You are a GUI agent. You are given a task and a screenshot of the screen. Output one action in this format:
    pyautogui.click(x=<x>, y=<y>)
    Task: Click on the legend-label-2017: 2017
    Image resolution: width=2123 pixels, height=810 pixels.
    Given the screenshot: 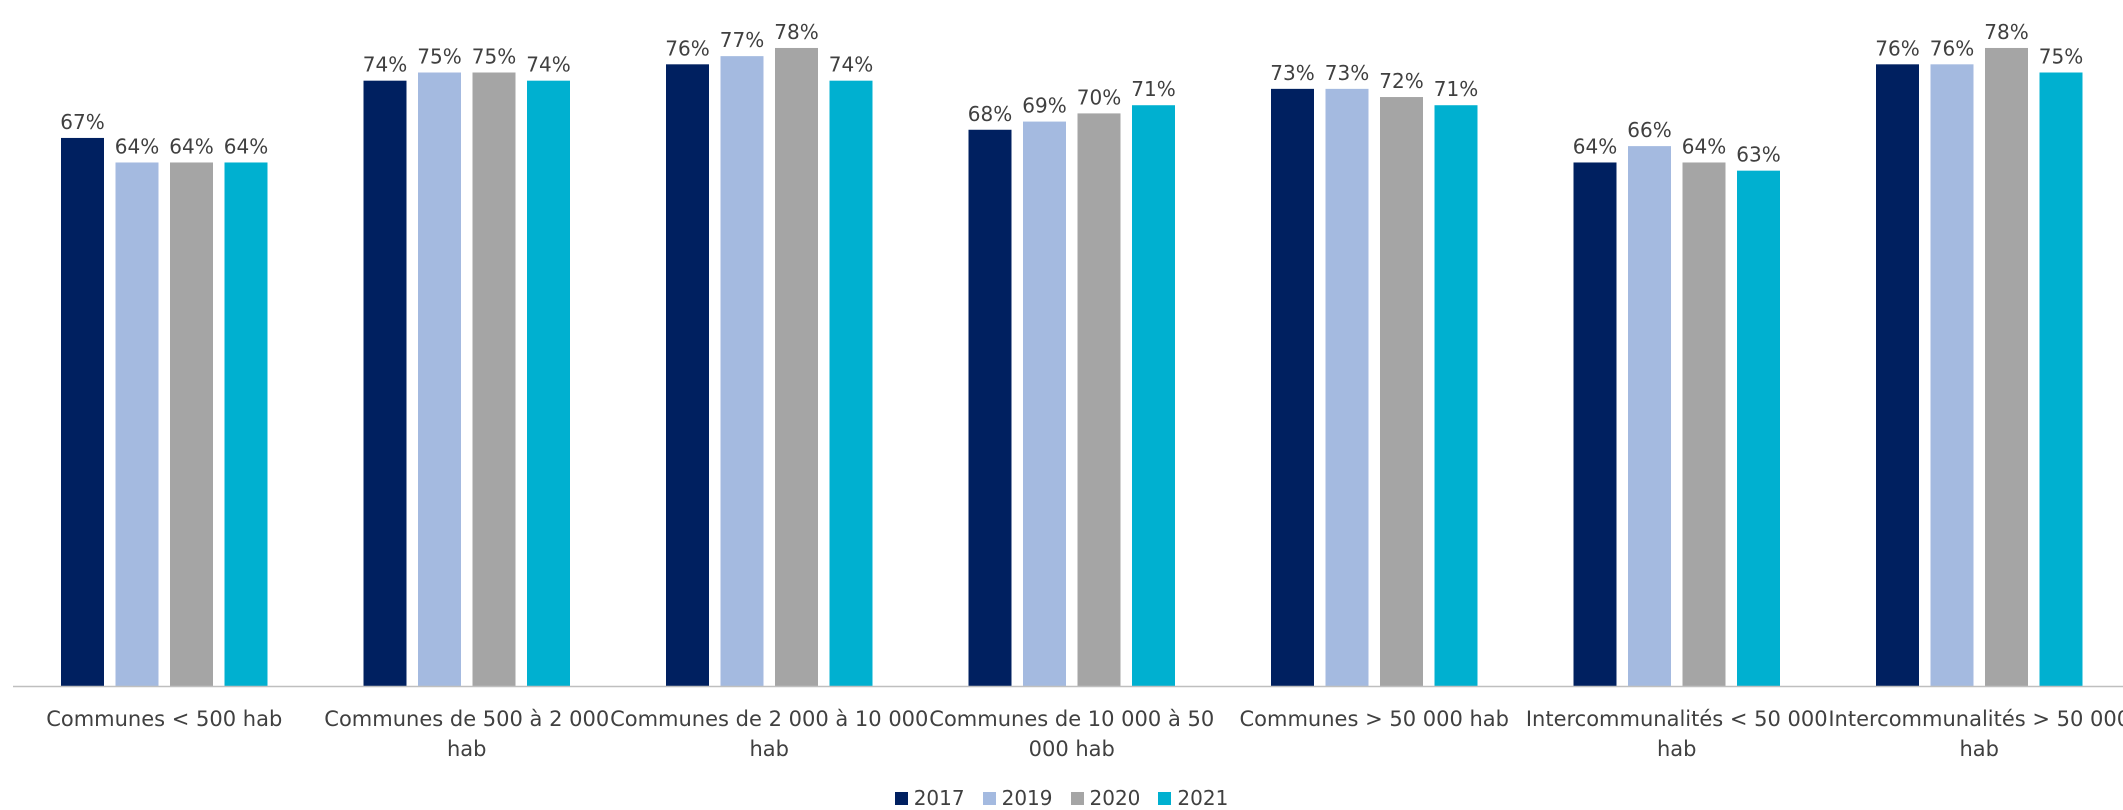 What is the action you would take?
    pyautogui.click(x=939, y=798)
    